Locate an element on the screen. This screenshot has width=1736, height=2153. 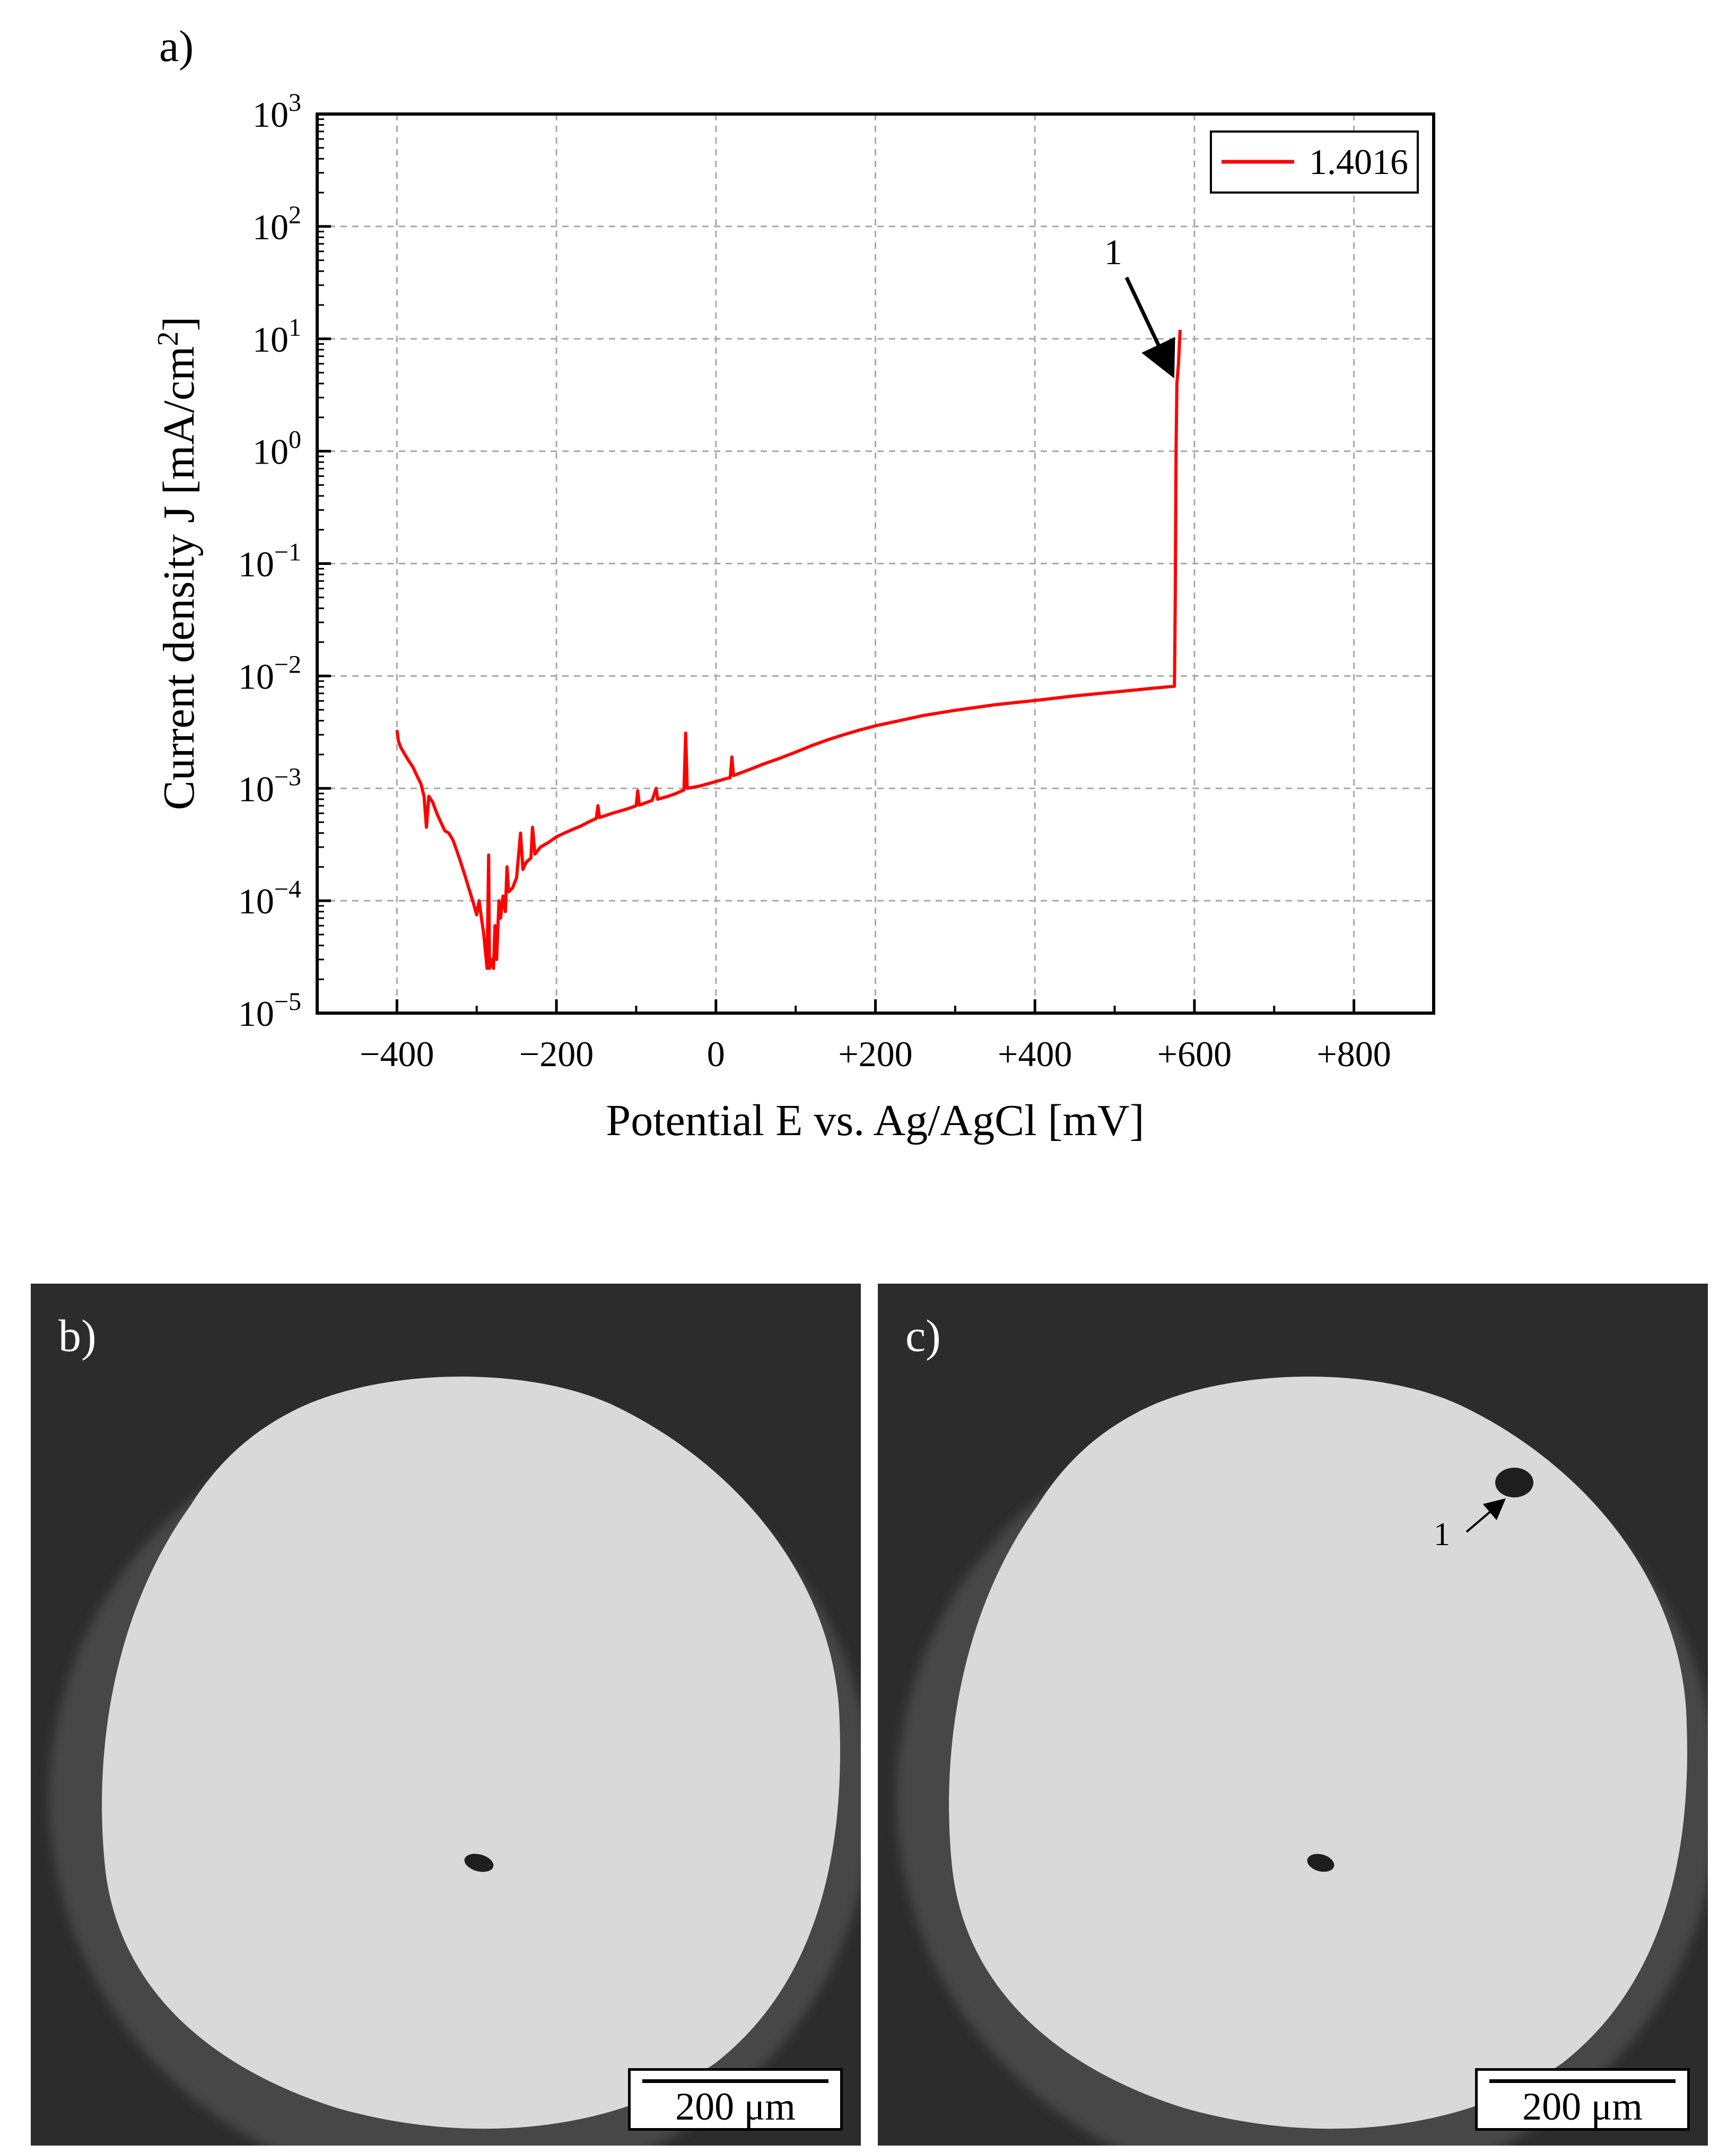
y-axis-title-end: ] is located at coordinates (179, 324).